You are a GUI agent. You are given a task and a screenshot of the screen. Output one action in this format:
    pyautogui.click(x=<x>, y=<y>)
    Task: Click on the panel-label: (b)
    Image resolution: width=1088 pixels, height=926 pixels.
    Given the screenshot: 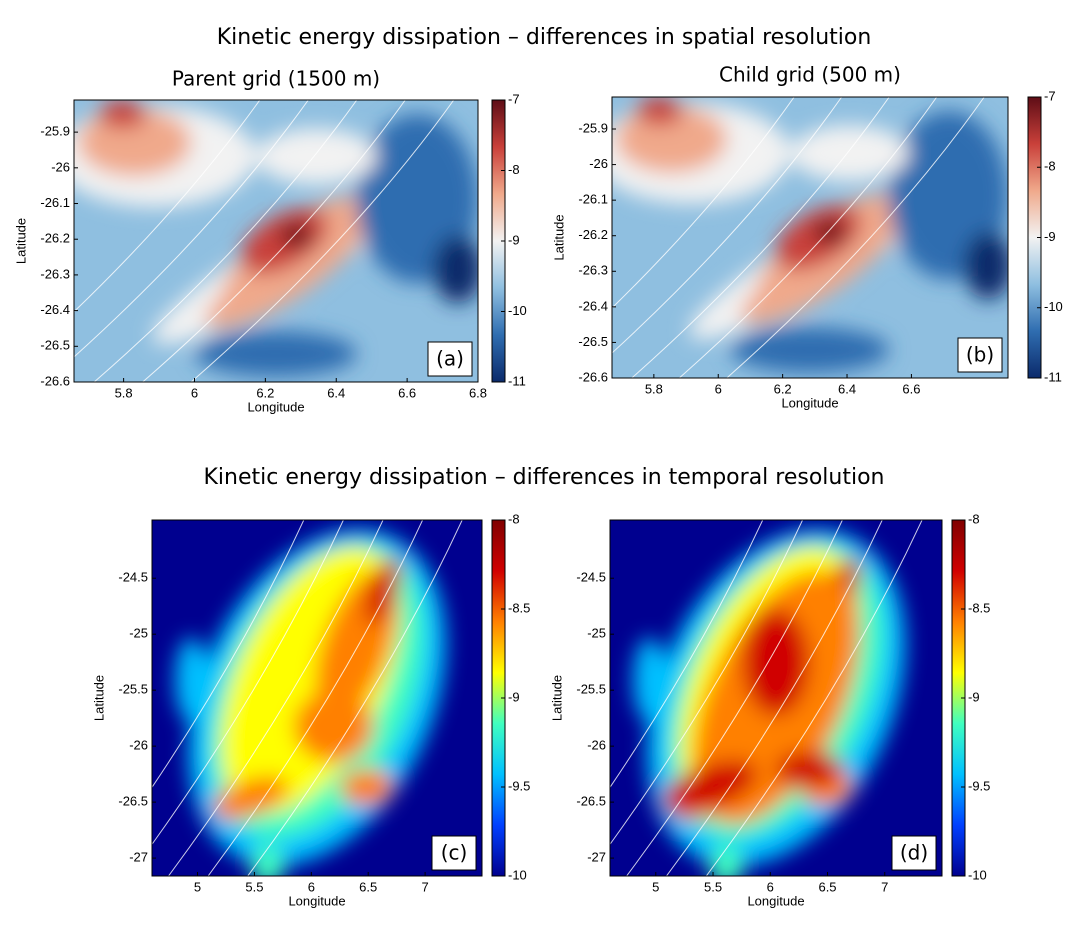 What is the action you would take?
    pyautogui.click(x=980, y=355)
    